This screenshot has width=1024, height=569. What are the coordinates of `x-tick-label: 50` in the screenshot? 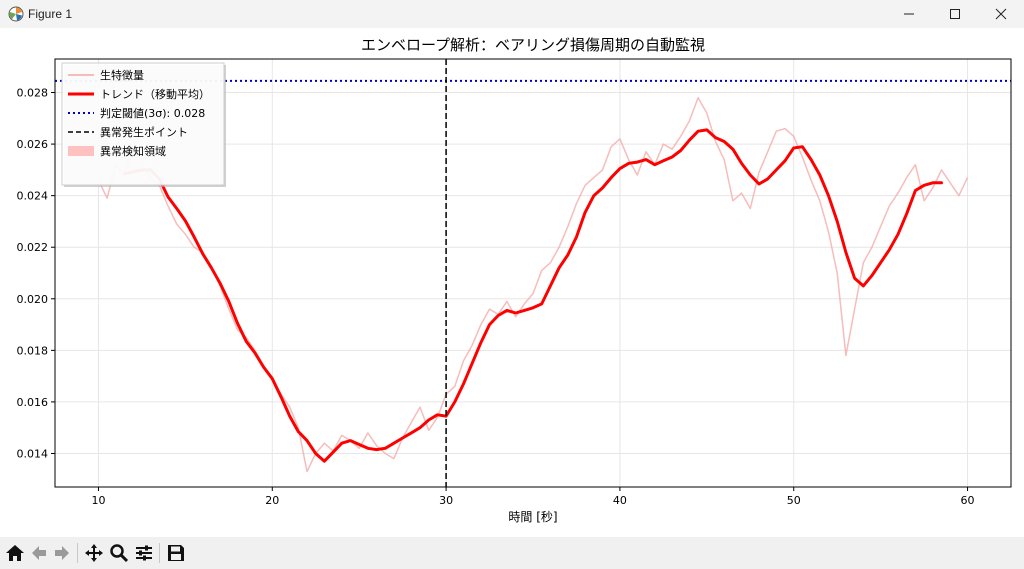 It's located at (794, 500).